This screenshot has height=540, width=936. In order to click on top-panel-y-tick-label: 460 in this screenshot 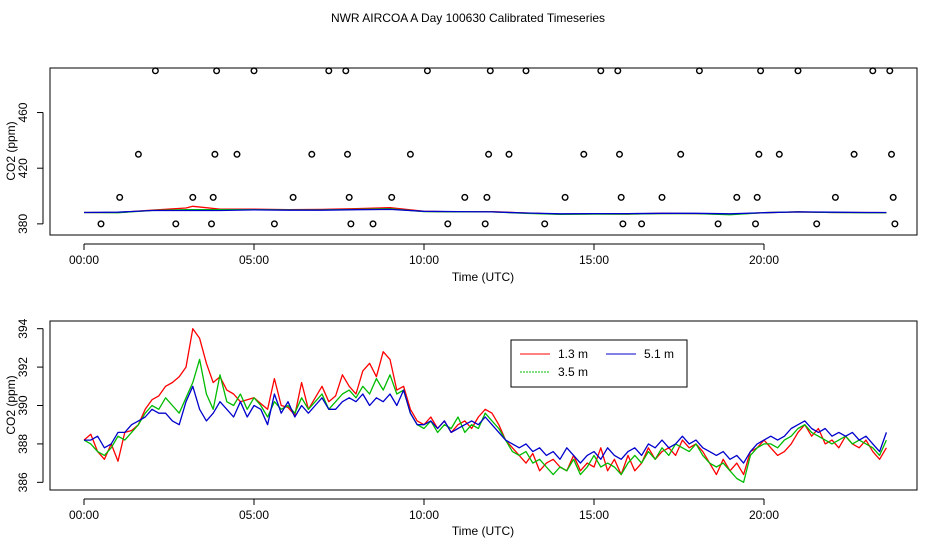, I will do `click(23, 112)`.